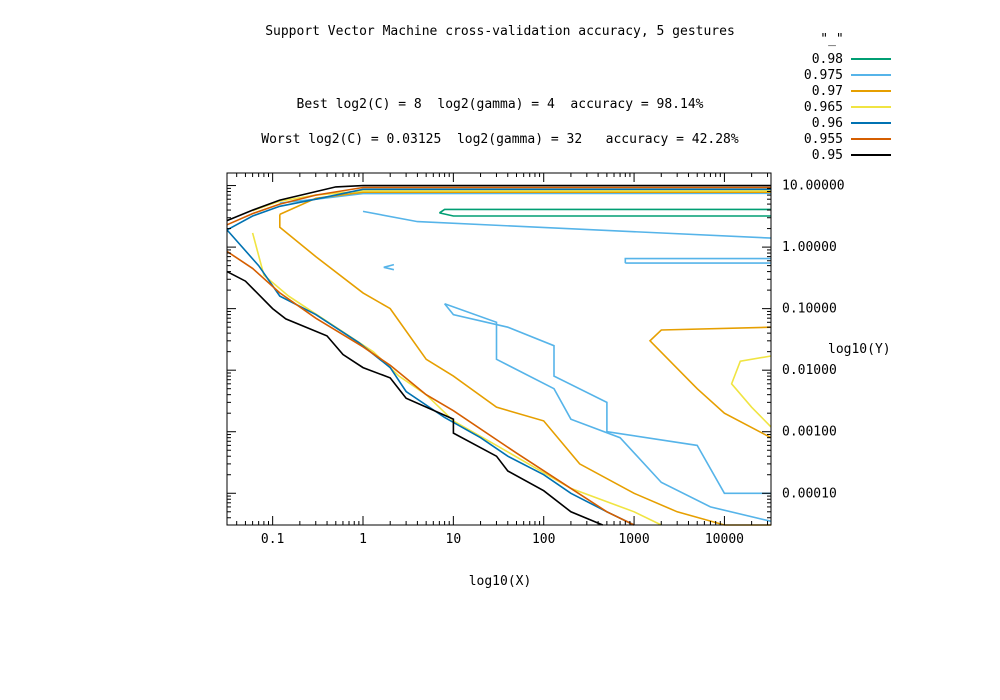 The width and height of the screenshot is (1000, 700). What do you see at coordinates (525, 198) in the screenshot?
I see `contour-0.975-path-0` at bounding box center [525, 198].